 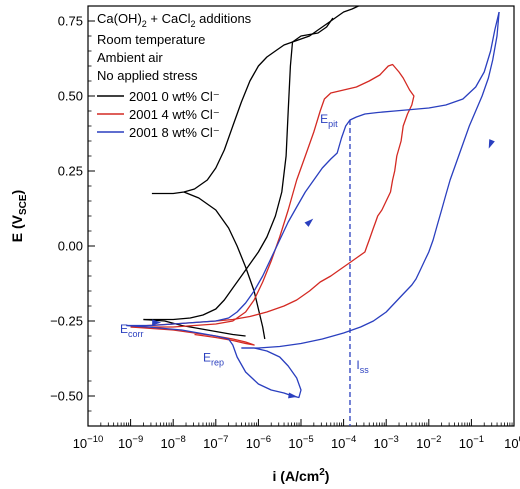 I want to click on x-tick-label: 10⁻¹⁰, so click(x=88, y=442).